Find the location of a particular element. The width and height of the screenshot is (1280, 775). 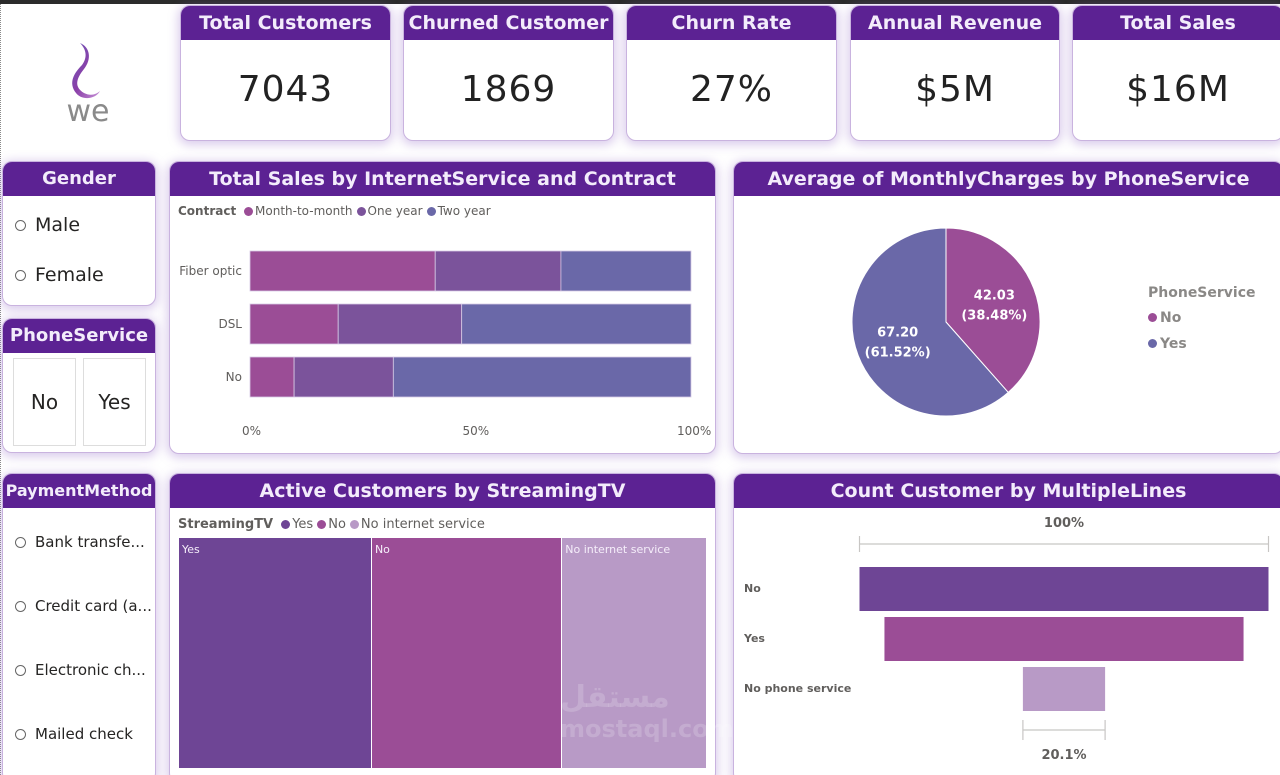

option-label: Mailed check is located at coordinates (84, 734).